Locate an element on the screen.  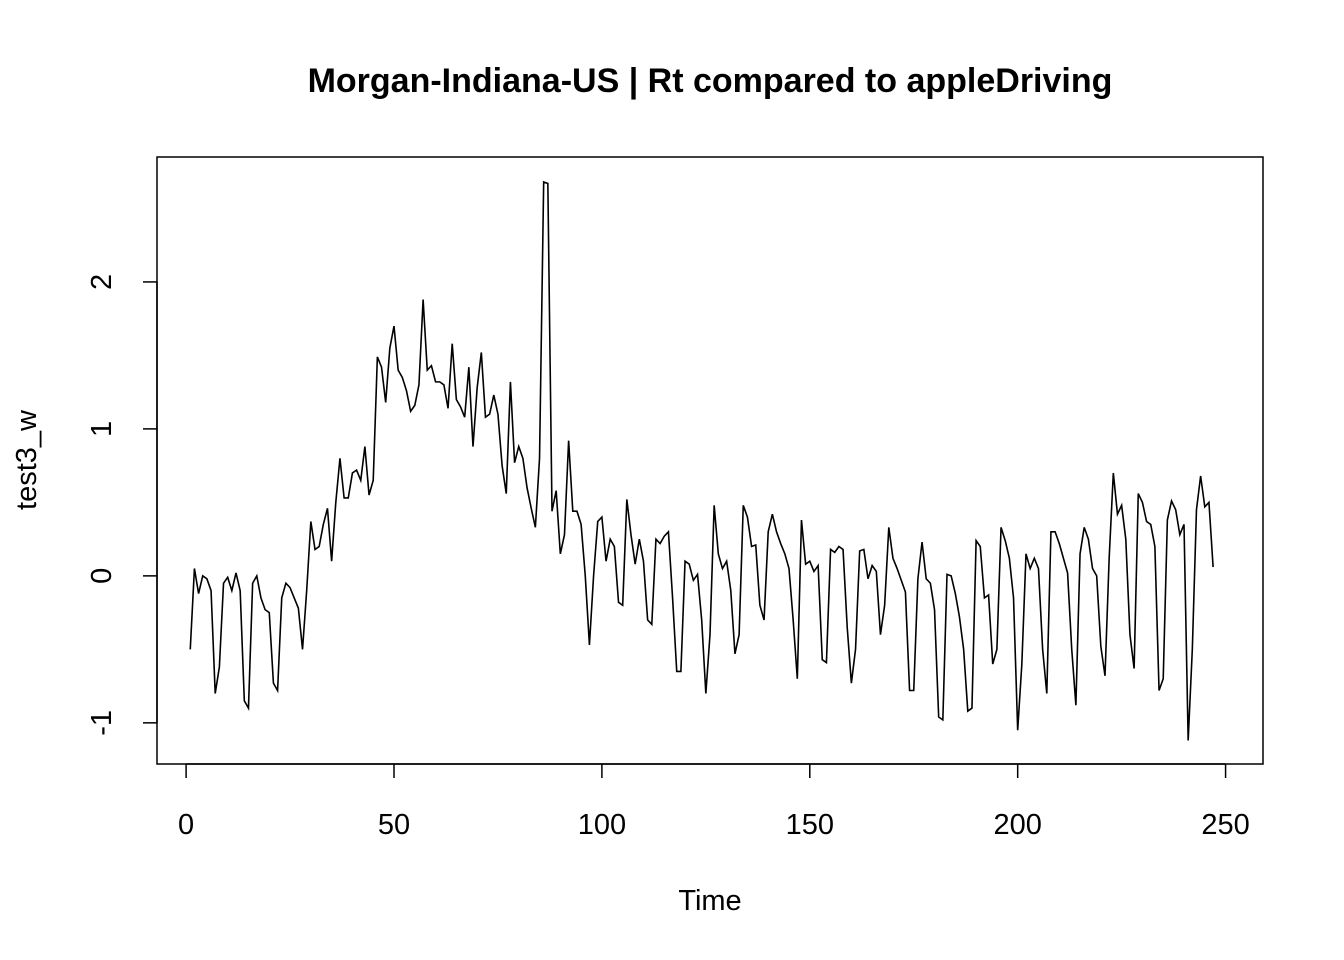
x-tick-label: 200 is located at coordinates (1017, 825).